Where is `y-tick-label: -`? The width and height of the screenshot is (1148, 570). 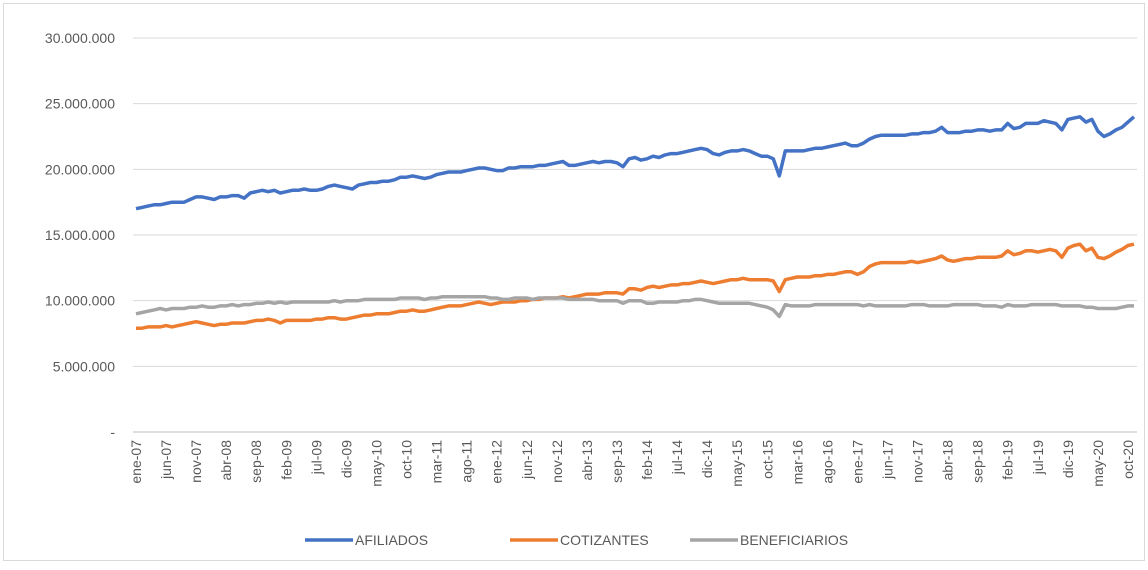
y-tick-label: - is located at coordinates (112, 432).